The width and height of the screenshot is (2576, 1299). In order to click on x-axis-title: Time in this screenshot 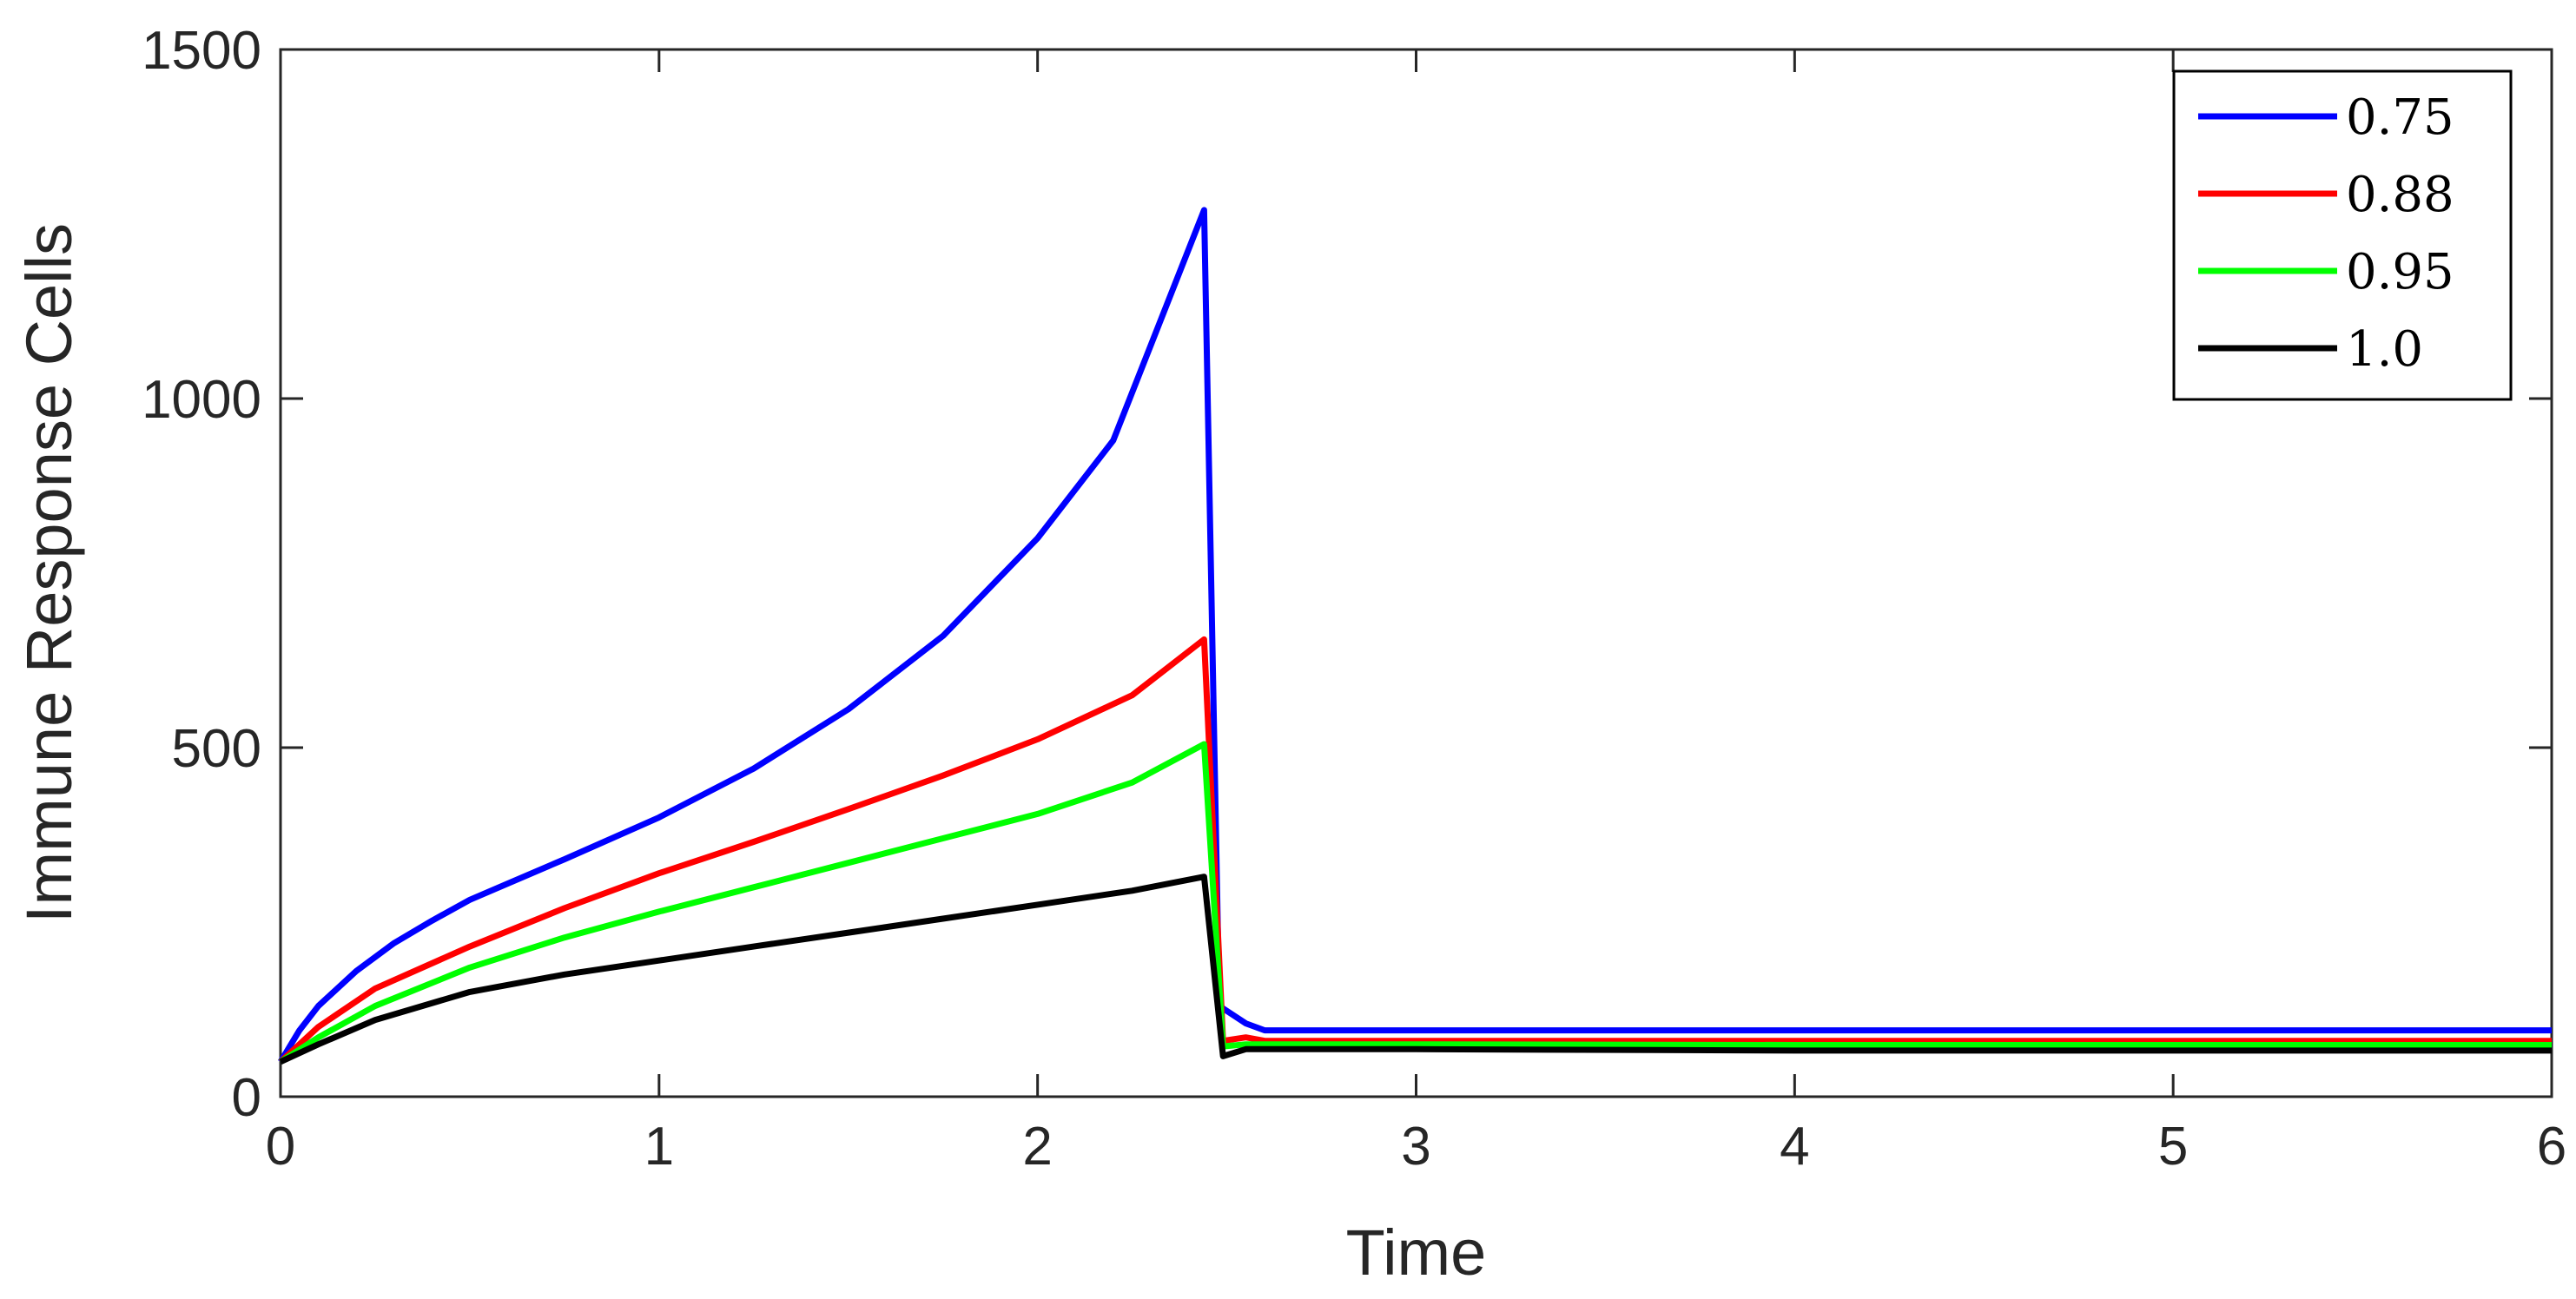, I will do `click(1416, 1253)`.